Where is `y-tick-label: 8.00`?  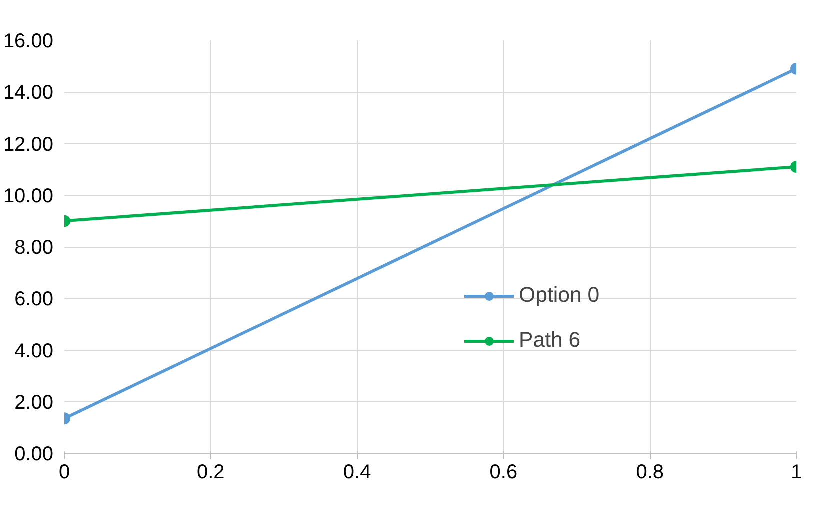 y-tick-label: 8.00 is located at coordinates (34, 248).